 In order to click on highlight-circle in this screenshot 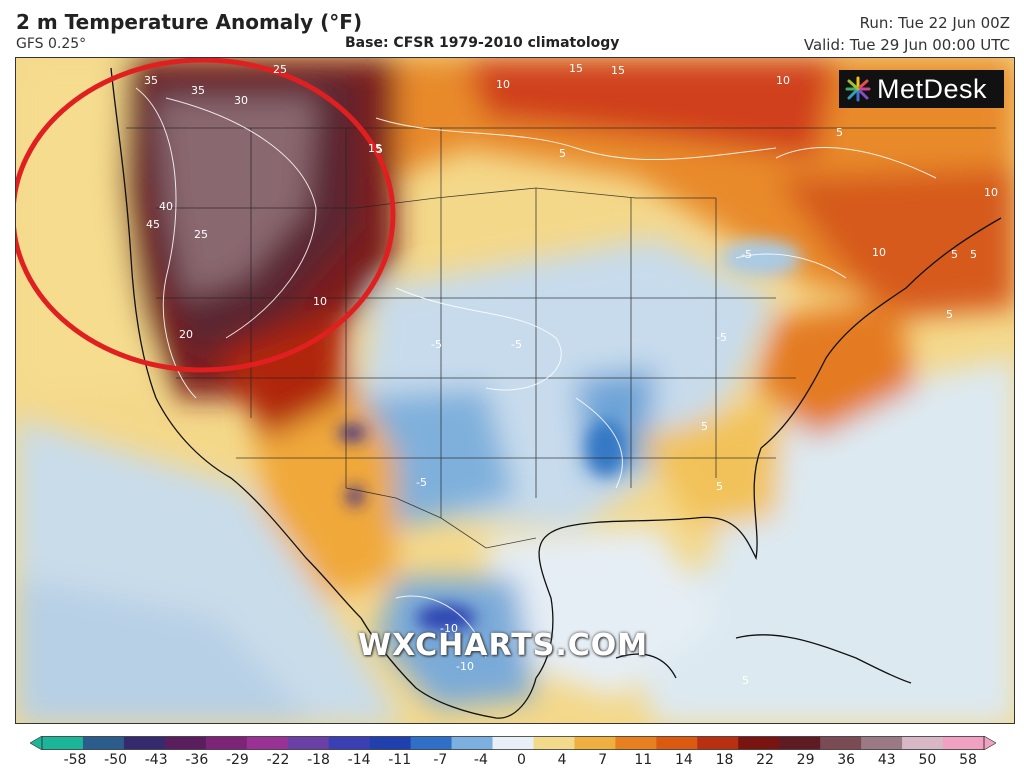, I will do `click(206, 215)`.